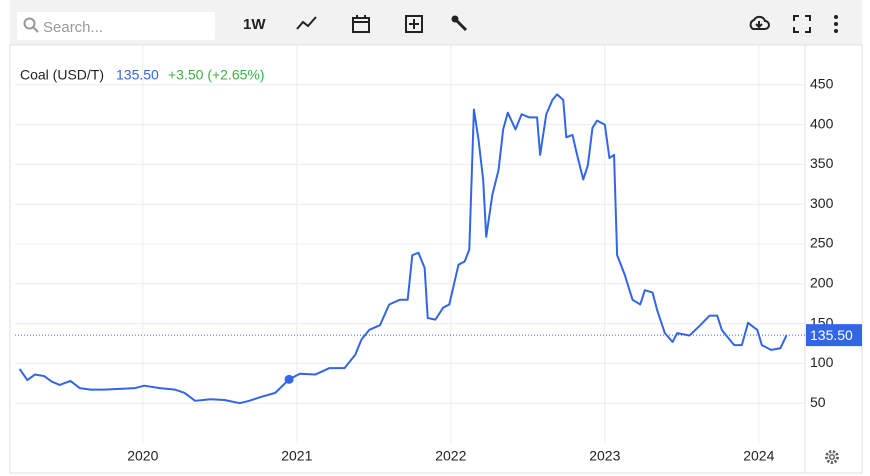  I want to click on settings-tool-icon, so click(460, 24).